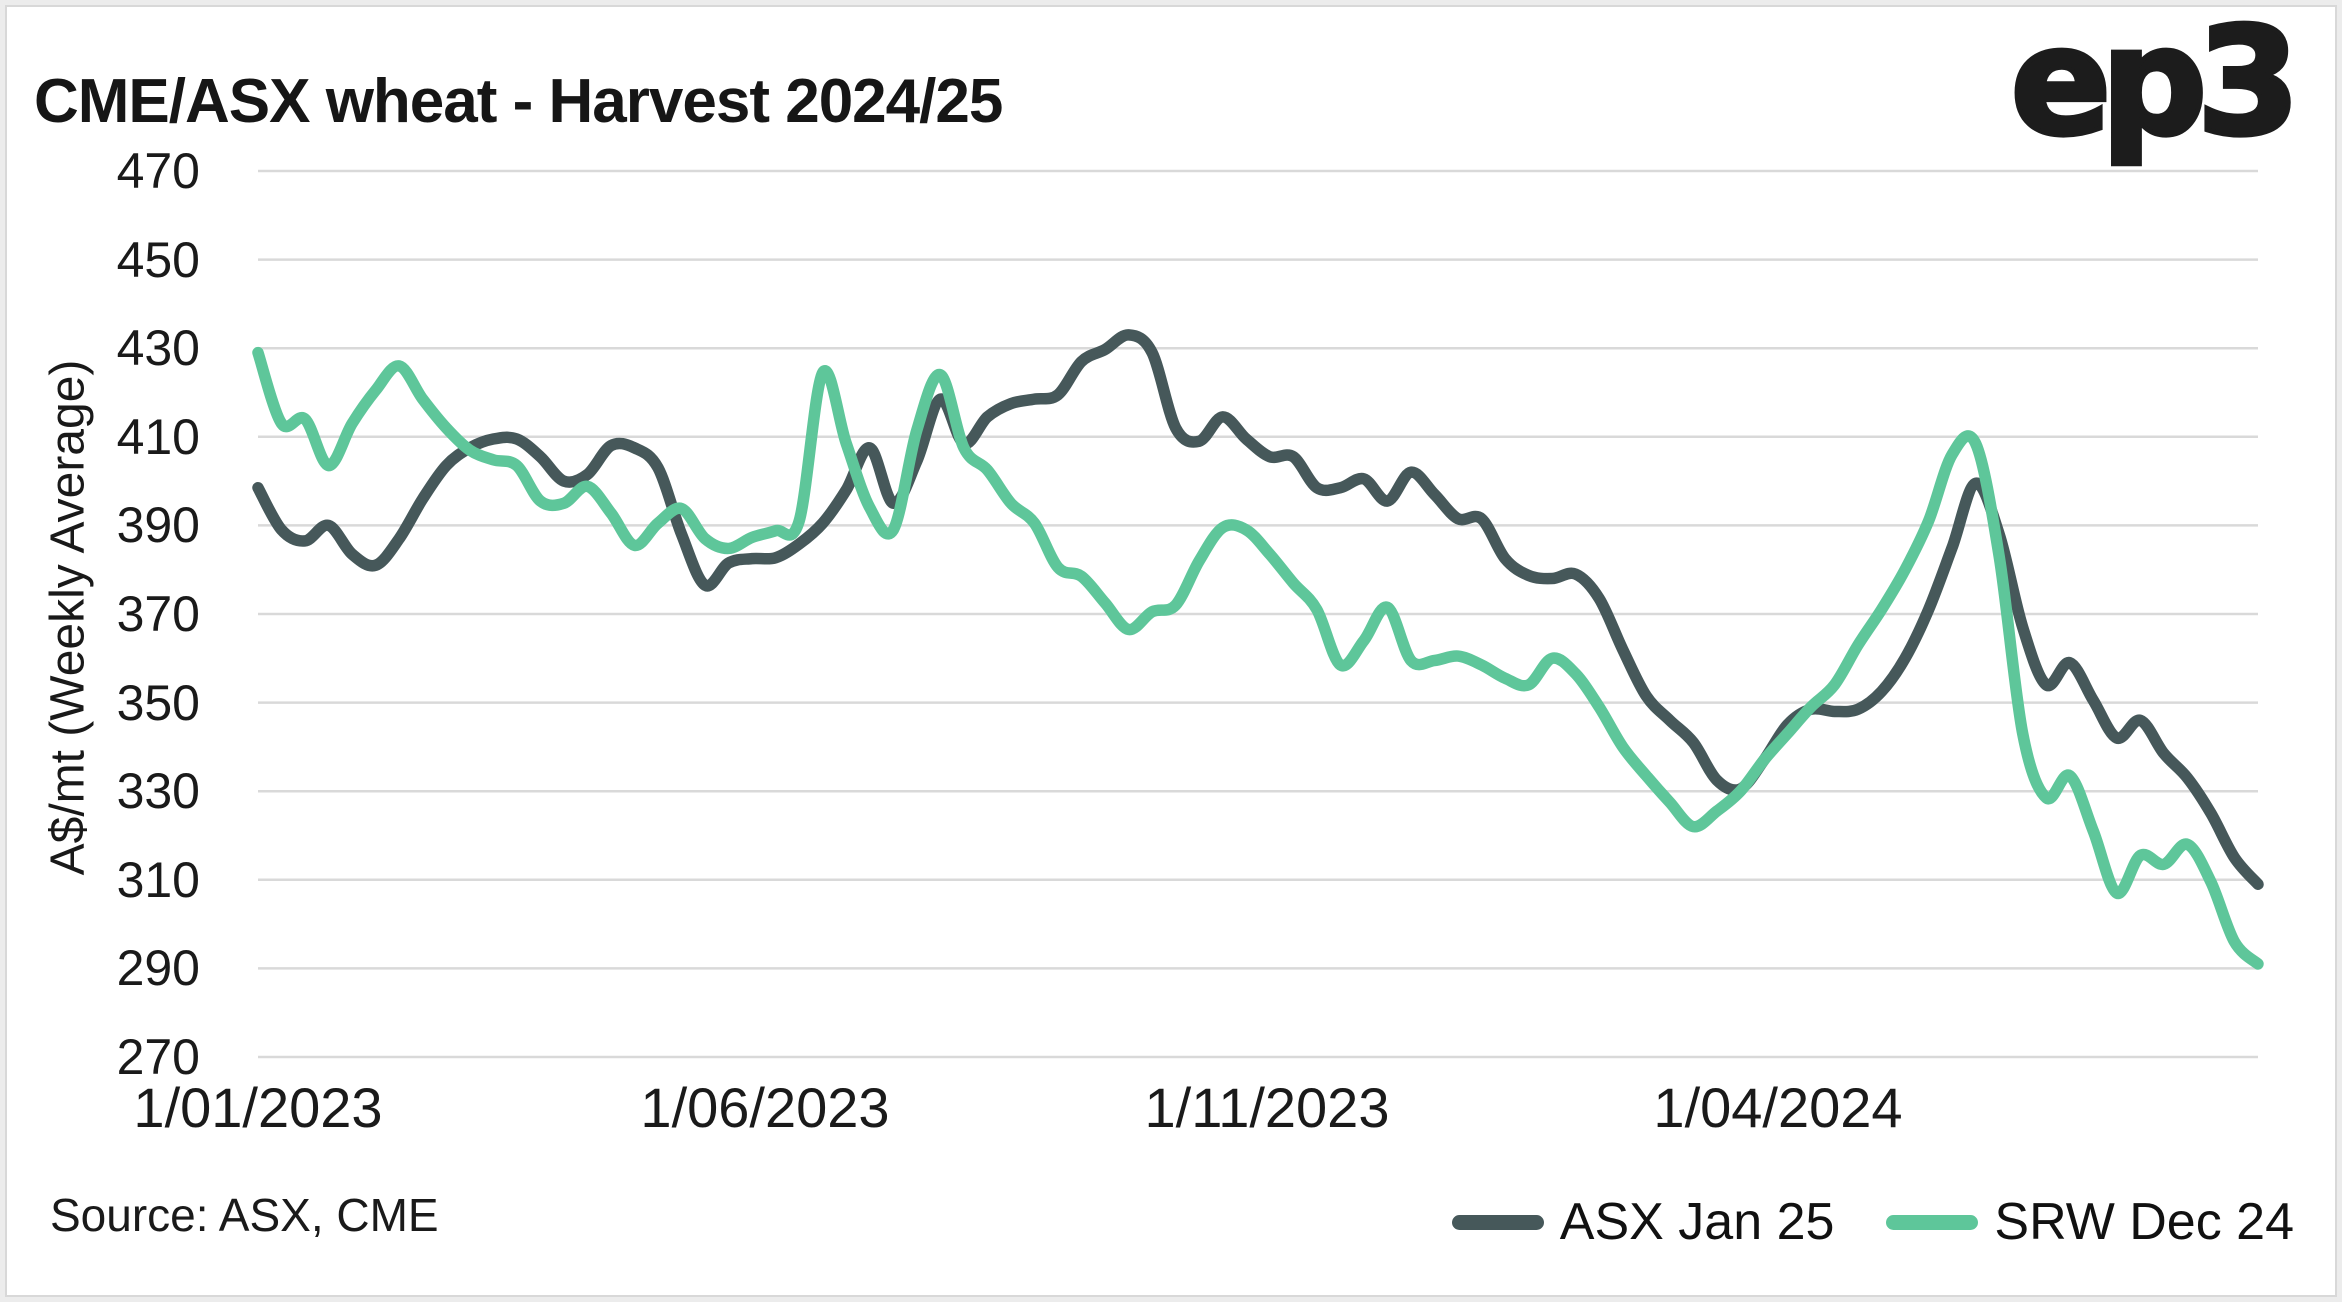 This screenshot has width=2342, height=1302. I want to click on legend-label: SRW Dec 24, so click(2144, 1222).